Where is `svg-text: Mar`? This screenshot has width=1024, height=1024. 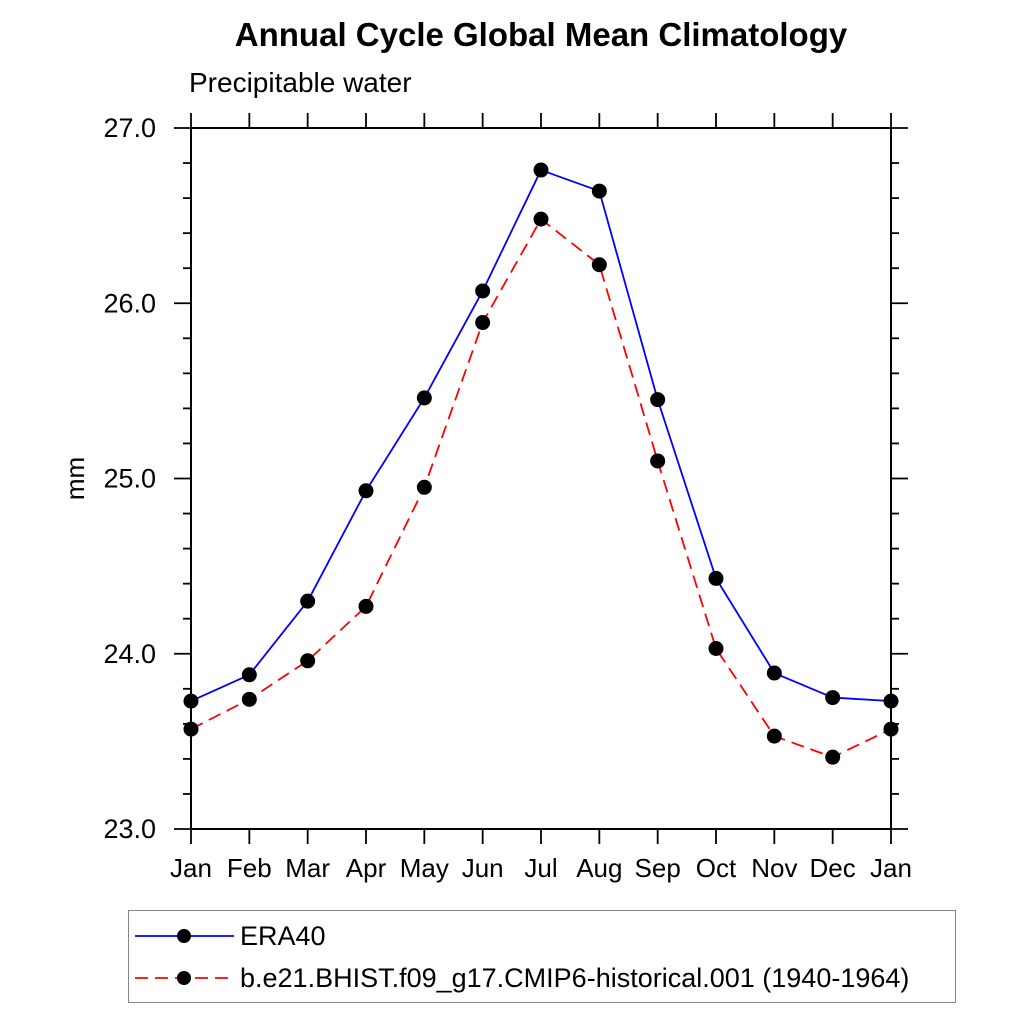 svg-text: Mar is located at coordinates (307, 868).